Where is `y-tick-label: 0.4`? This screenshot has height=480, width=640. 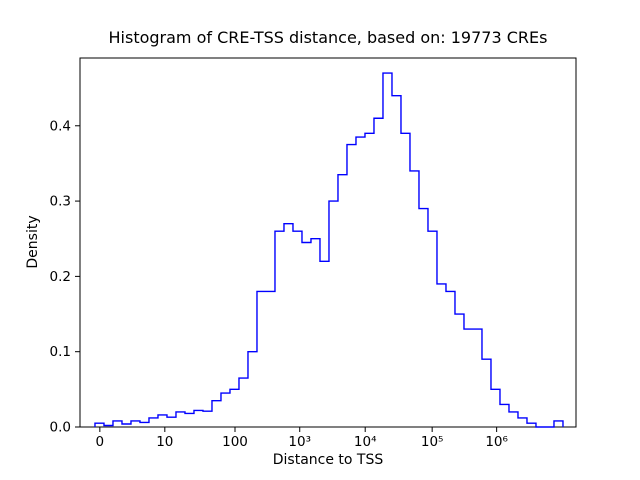 y-tick-label: 0.4 is located at coordinates (60, 126).